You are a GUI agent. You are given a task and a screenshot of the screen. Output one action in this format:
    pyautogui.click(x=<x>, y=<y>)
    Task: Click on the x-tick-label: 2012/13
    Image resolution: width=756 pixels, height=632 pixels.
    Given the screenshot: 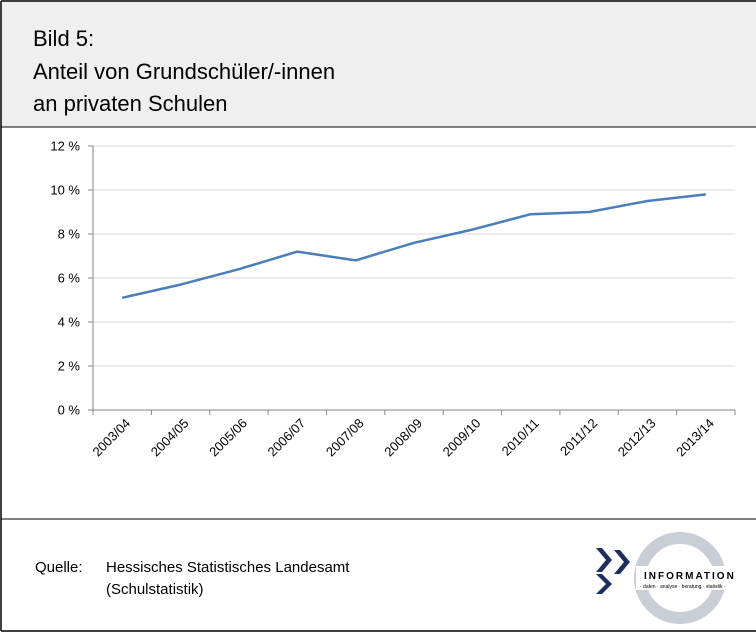 What is the action you would take?
    pyautogui.click(x=637, y=438)
    